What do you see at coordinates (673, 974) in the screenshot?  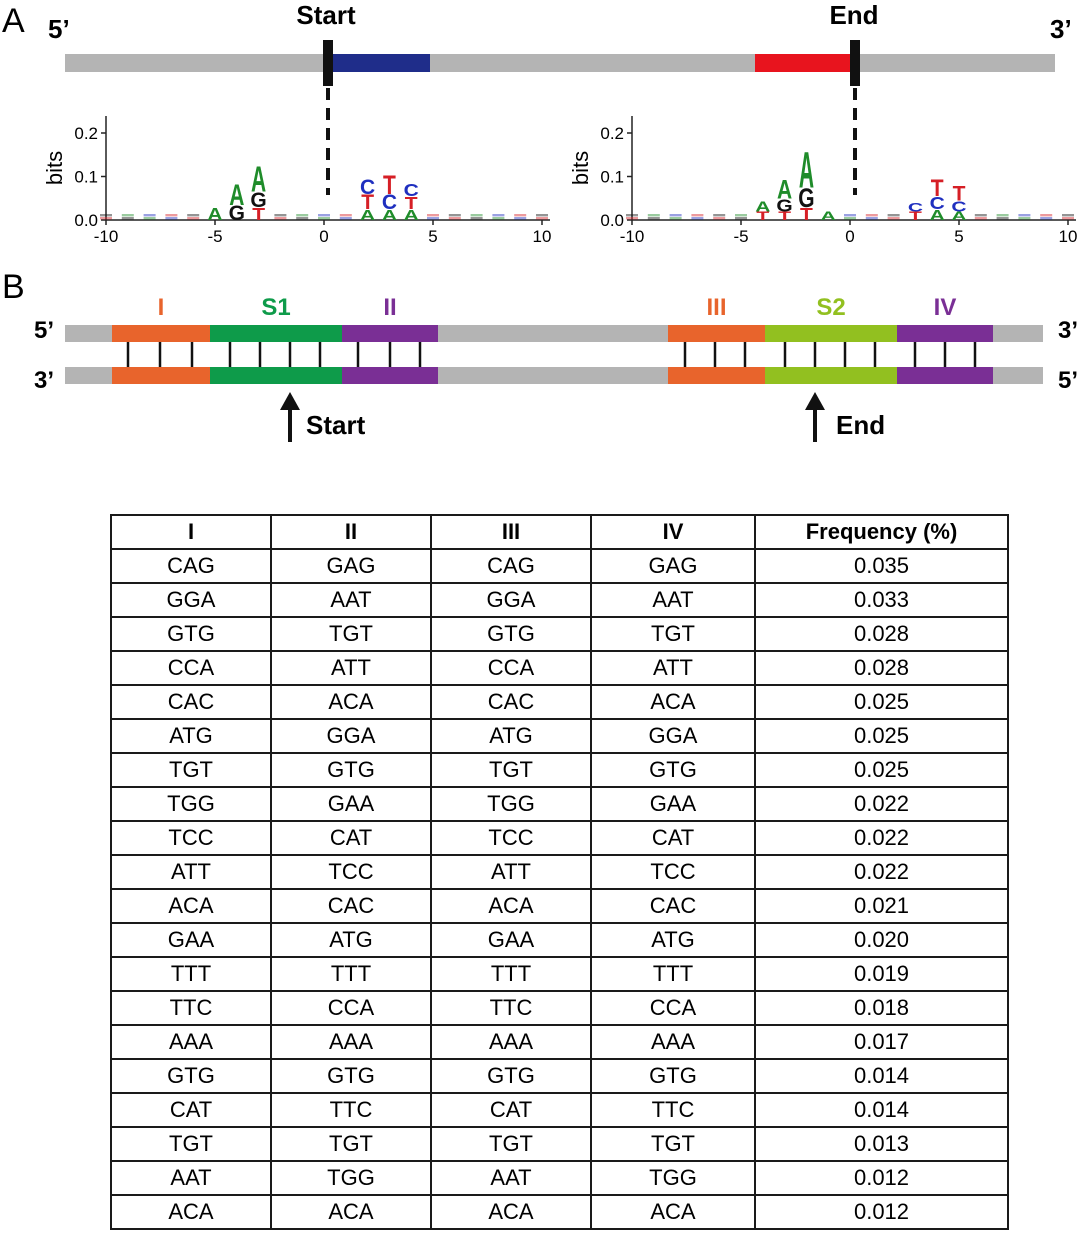 I see `codon-cell: TTT` at bounding box center [673, 974].